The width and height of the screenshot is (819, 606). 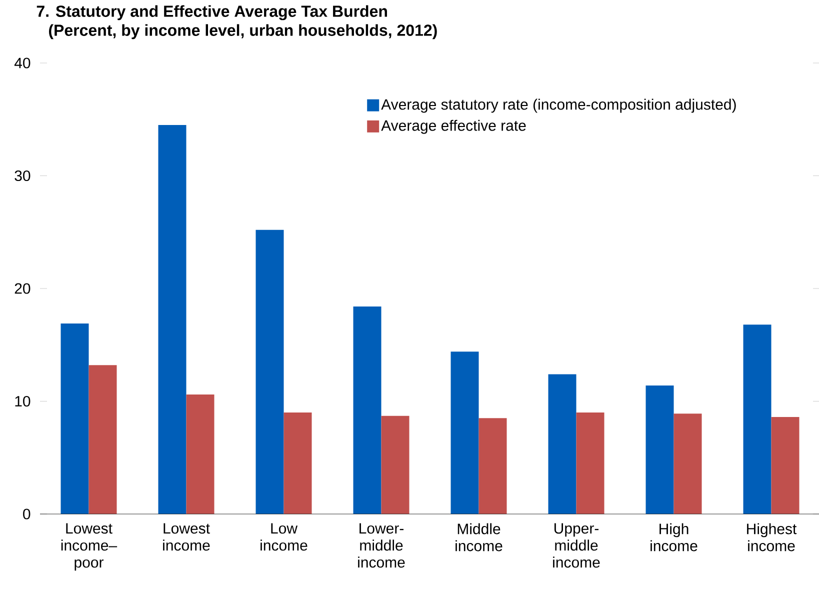 I want to click on x-tick-label: Lowest income, so click(x=186, y=537).